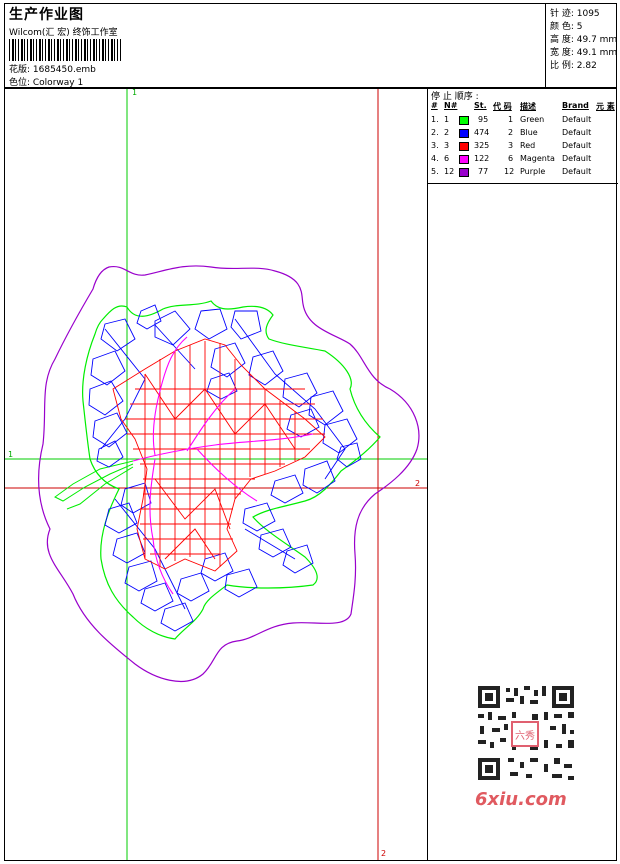 The height and width of the screenshot is (864, 620). What do you see at coordinates (46, 15) in the screenshot?
I see `page-title: 生产作业图` at bounding box center [46, 15].